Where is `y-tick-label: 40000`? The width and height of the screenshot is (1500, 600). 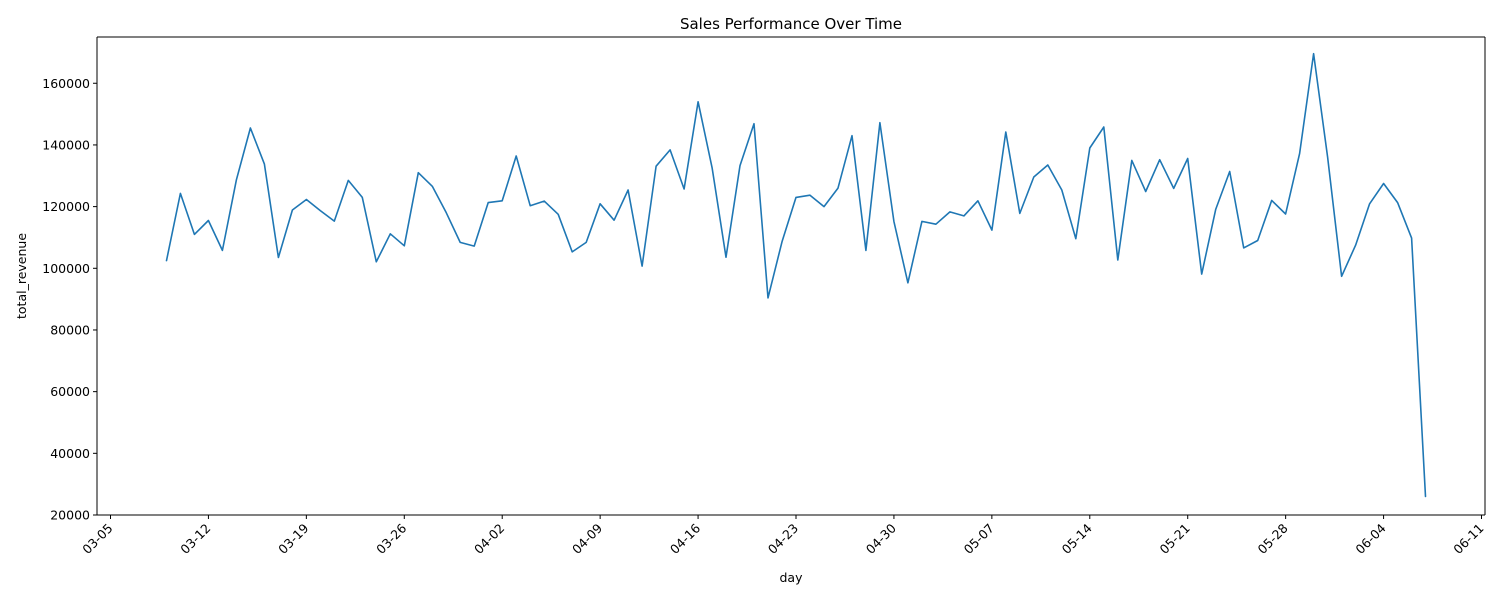
y-tick-label: 40000 is located at coordinates (70, 453).